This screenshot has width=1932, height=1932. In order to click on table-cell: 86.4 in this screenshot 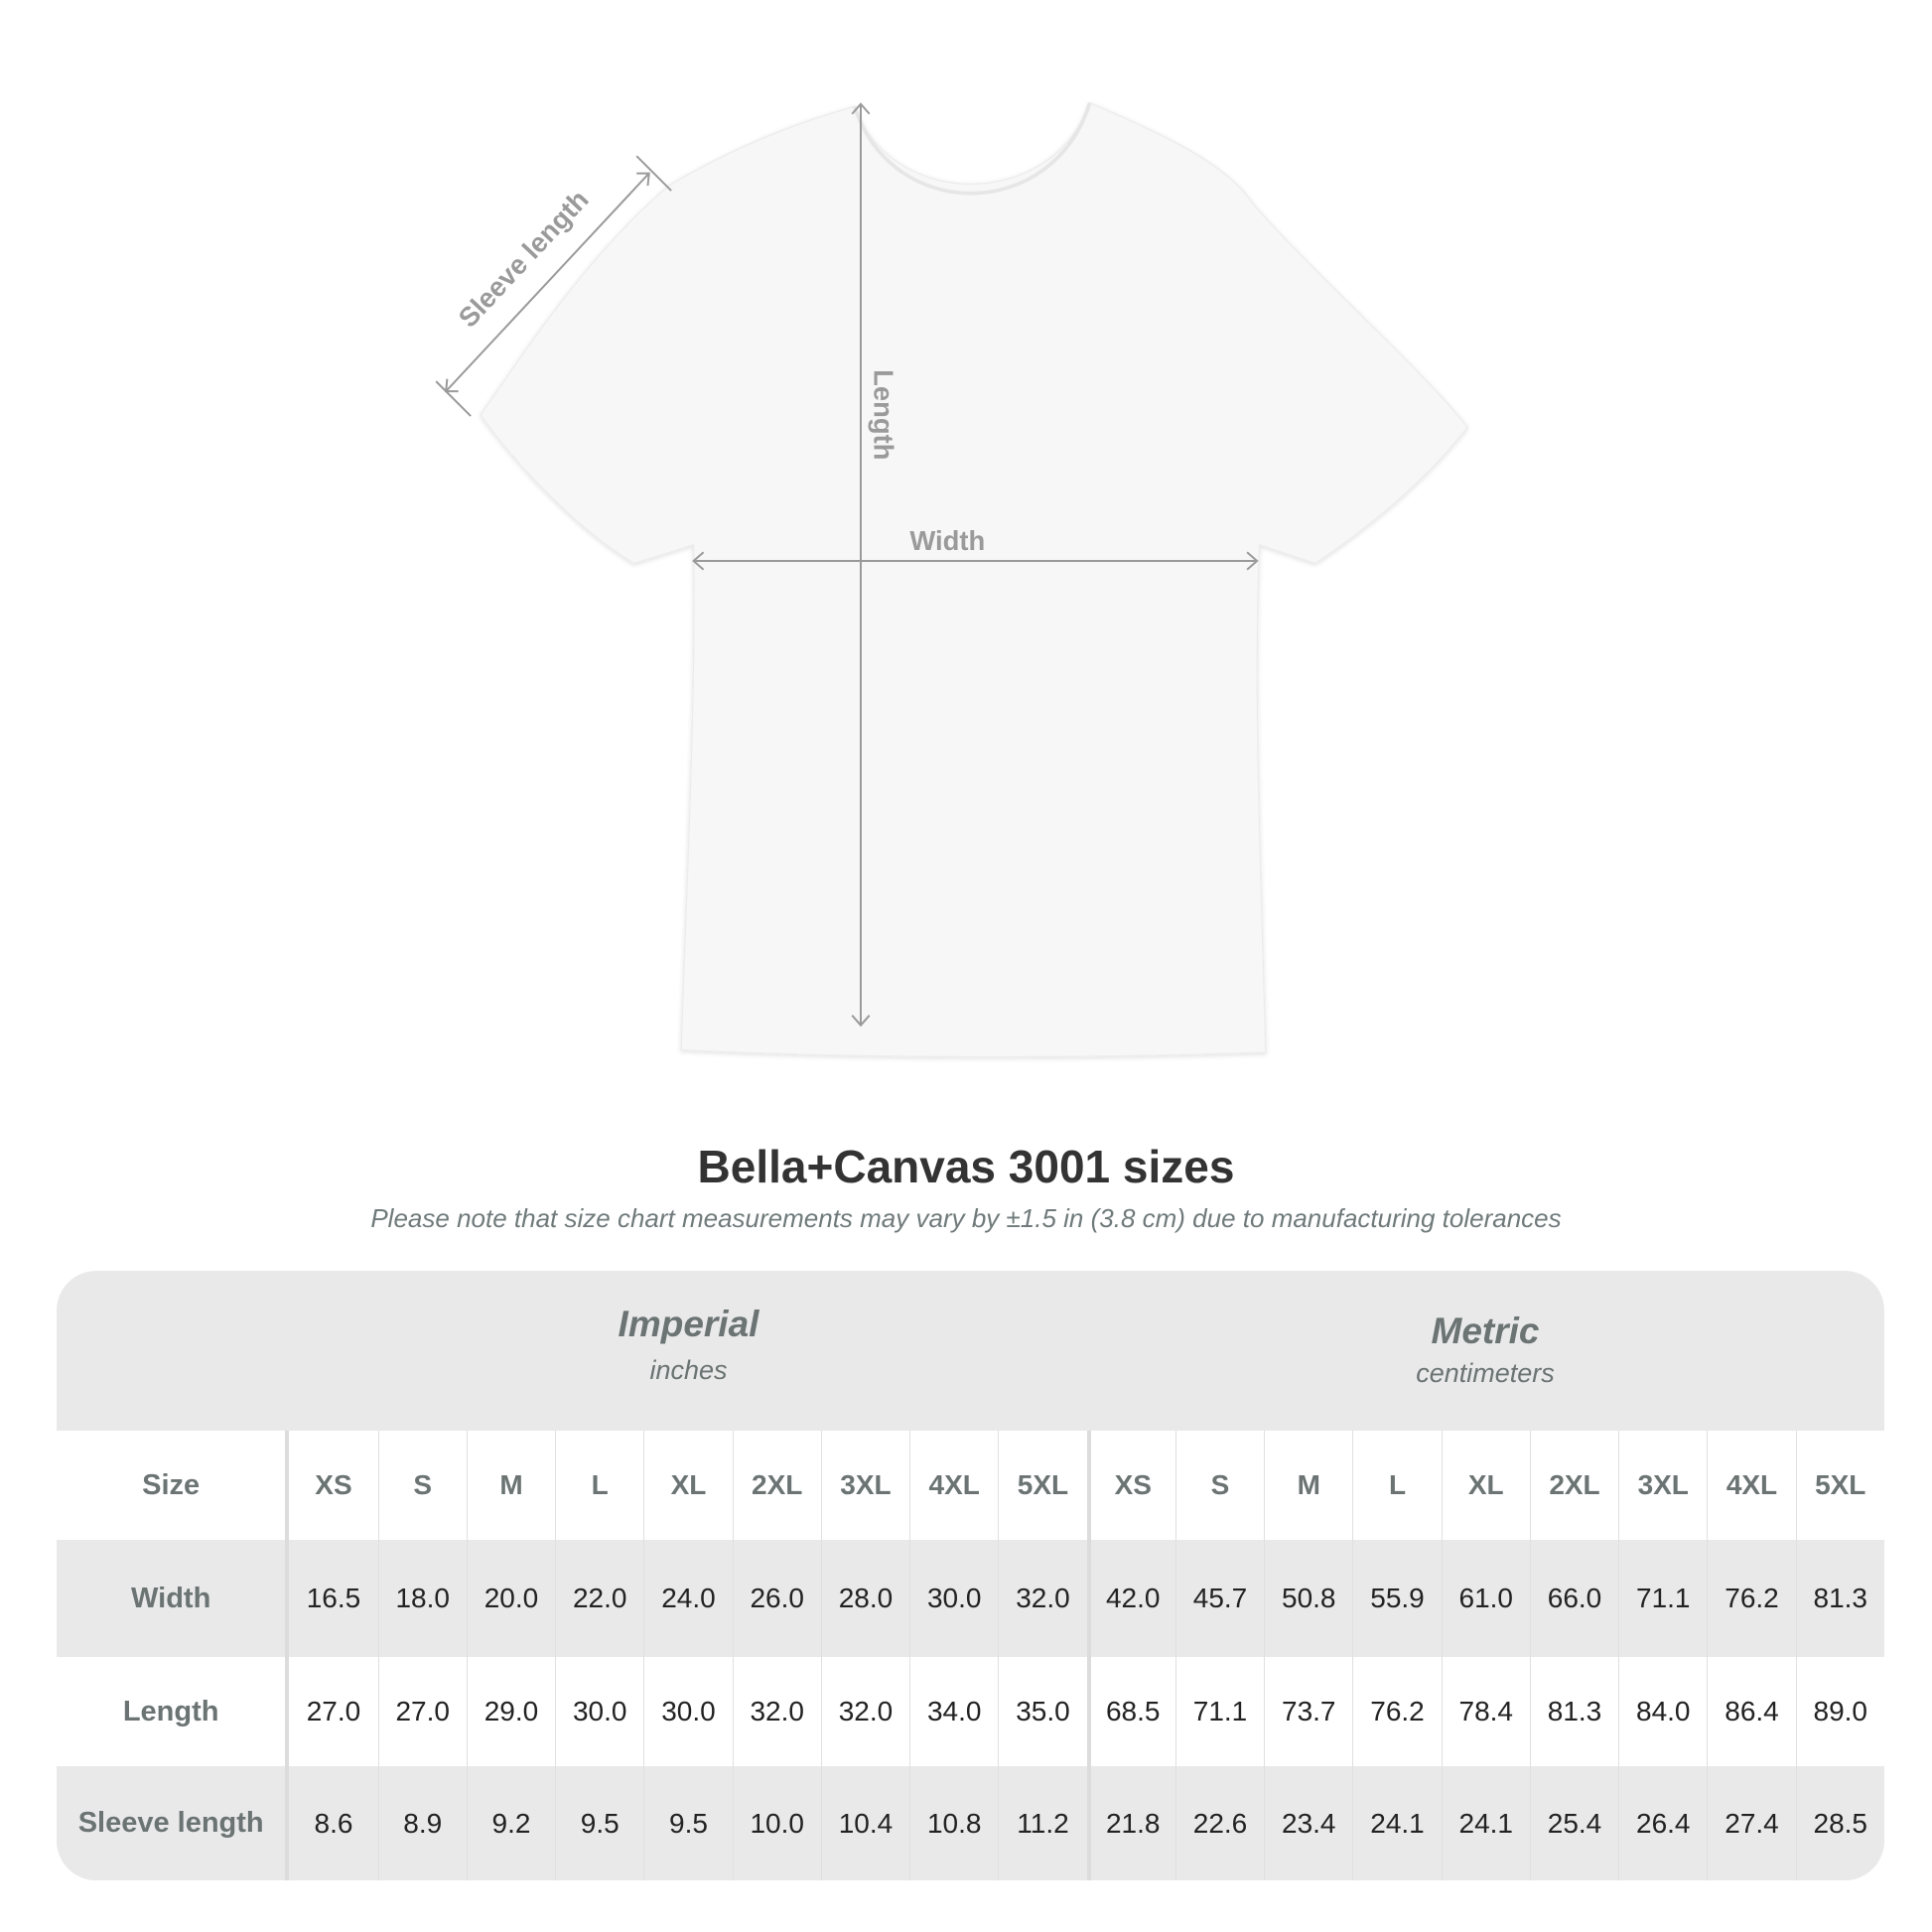, I will do `click(1751, 1711)`.